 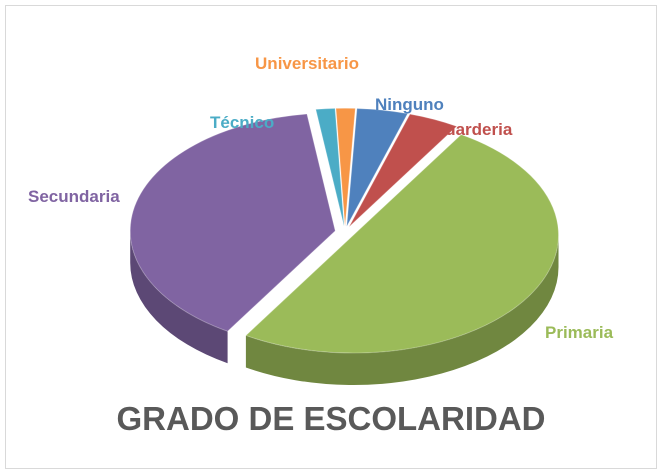 What do you see at coordinates (242, 122) in the screenshot?
I see `data-label: Técnico` at bounding box center [242, 122].